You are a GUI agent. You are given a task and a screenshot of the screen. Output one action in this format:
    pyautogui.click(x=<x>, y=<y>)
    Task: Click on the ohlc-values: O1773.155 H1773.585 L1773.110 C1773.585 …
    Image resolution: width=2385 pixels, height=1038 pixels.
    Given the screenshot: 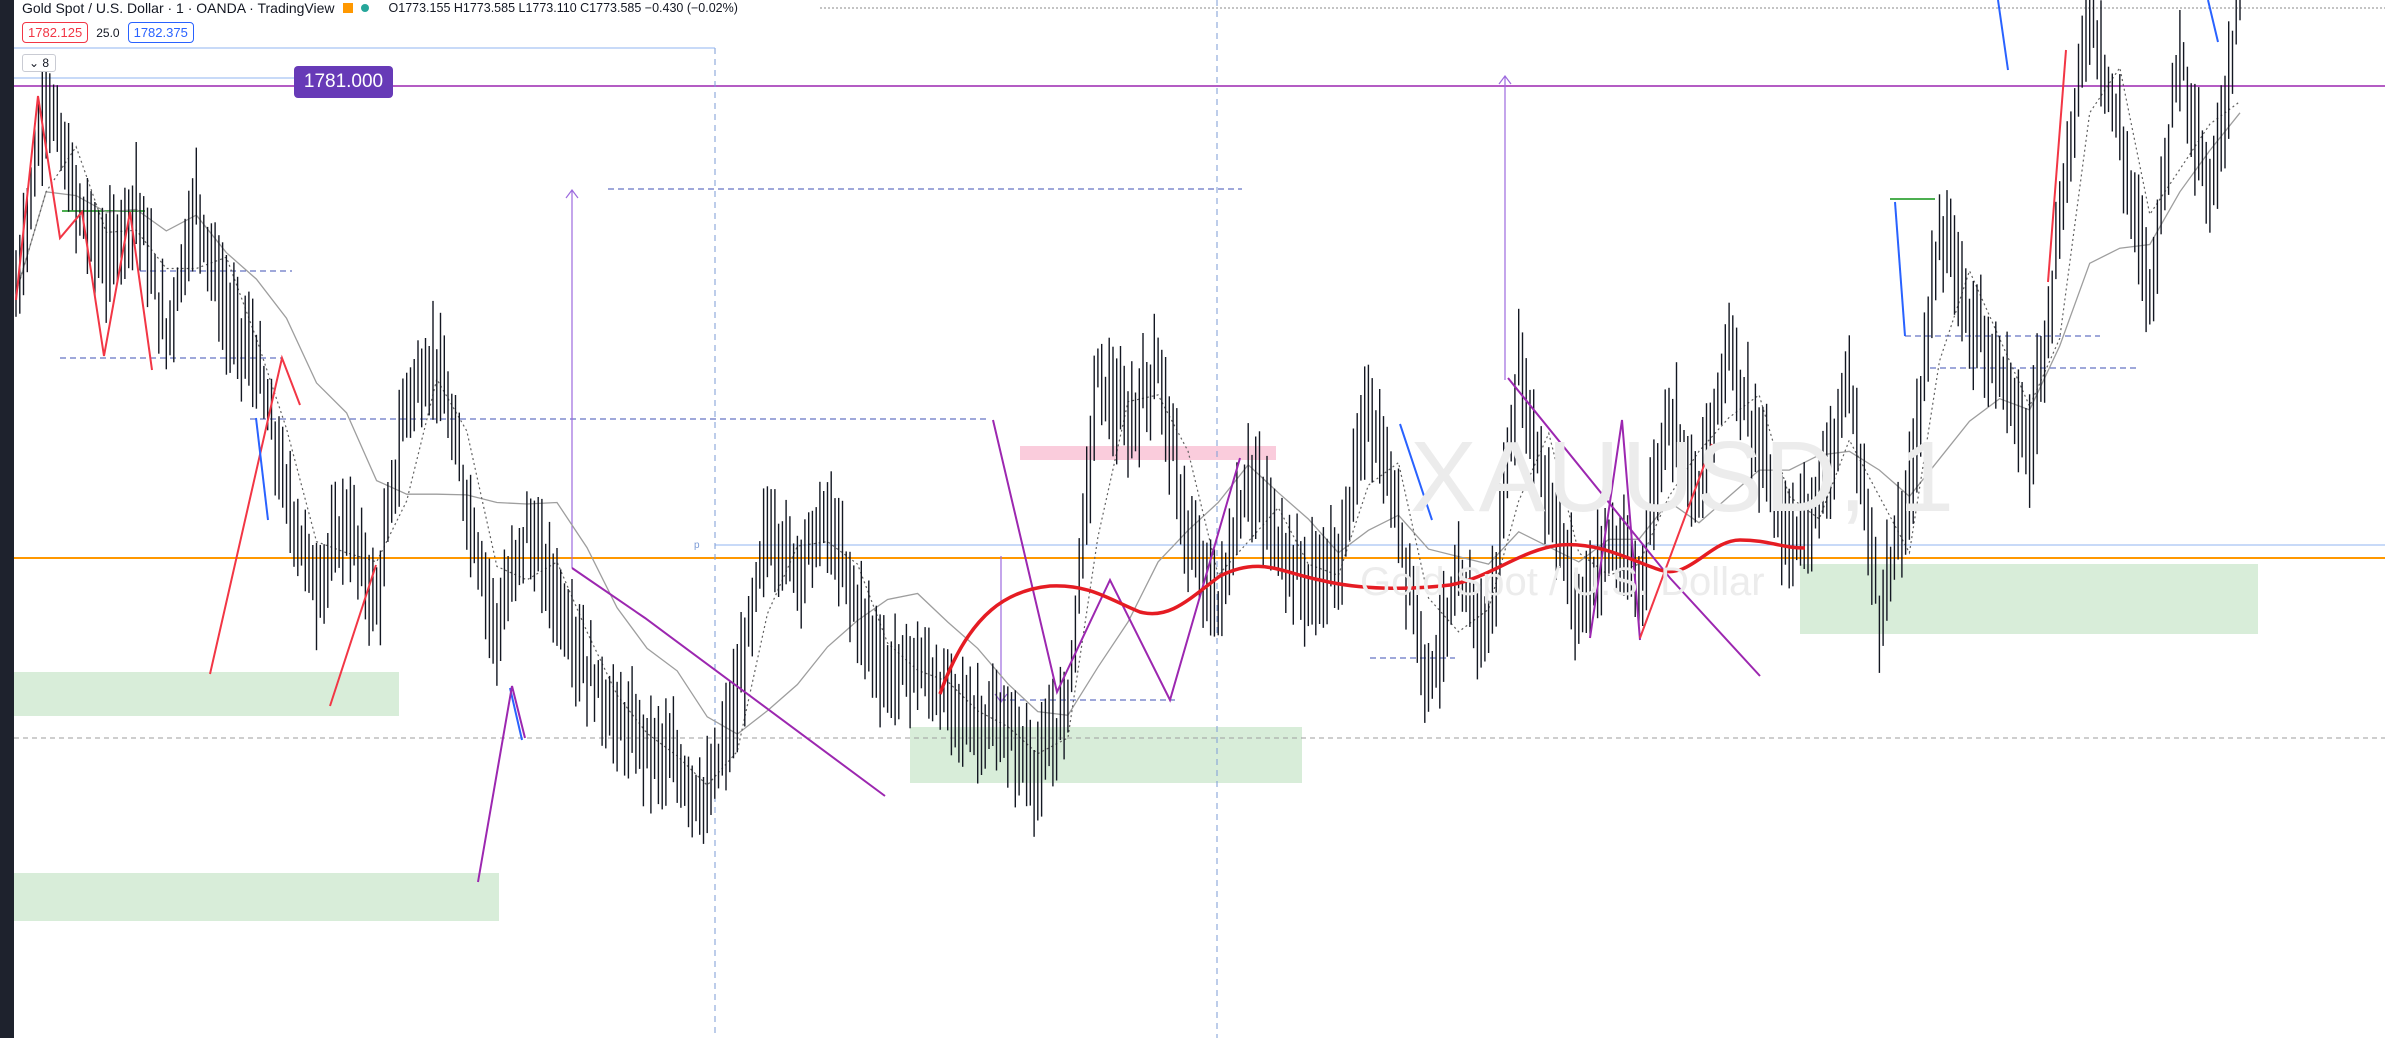 What is the action you would take?
    pyautogui.click(x=563, y=8)
    